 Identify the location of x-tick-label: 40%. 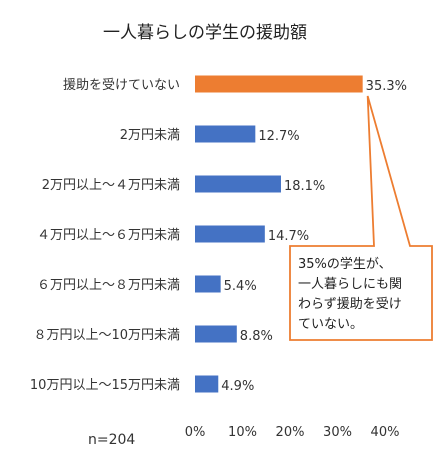
(385, 432).